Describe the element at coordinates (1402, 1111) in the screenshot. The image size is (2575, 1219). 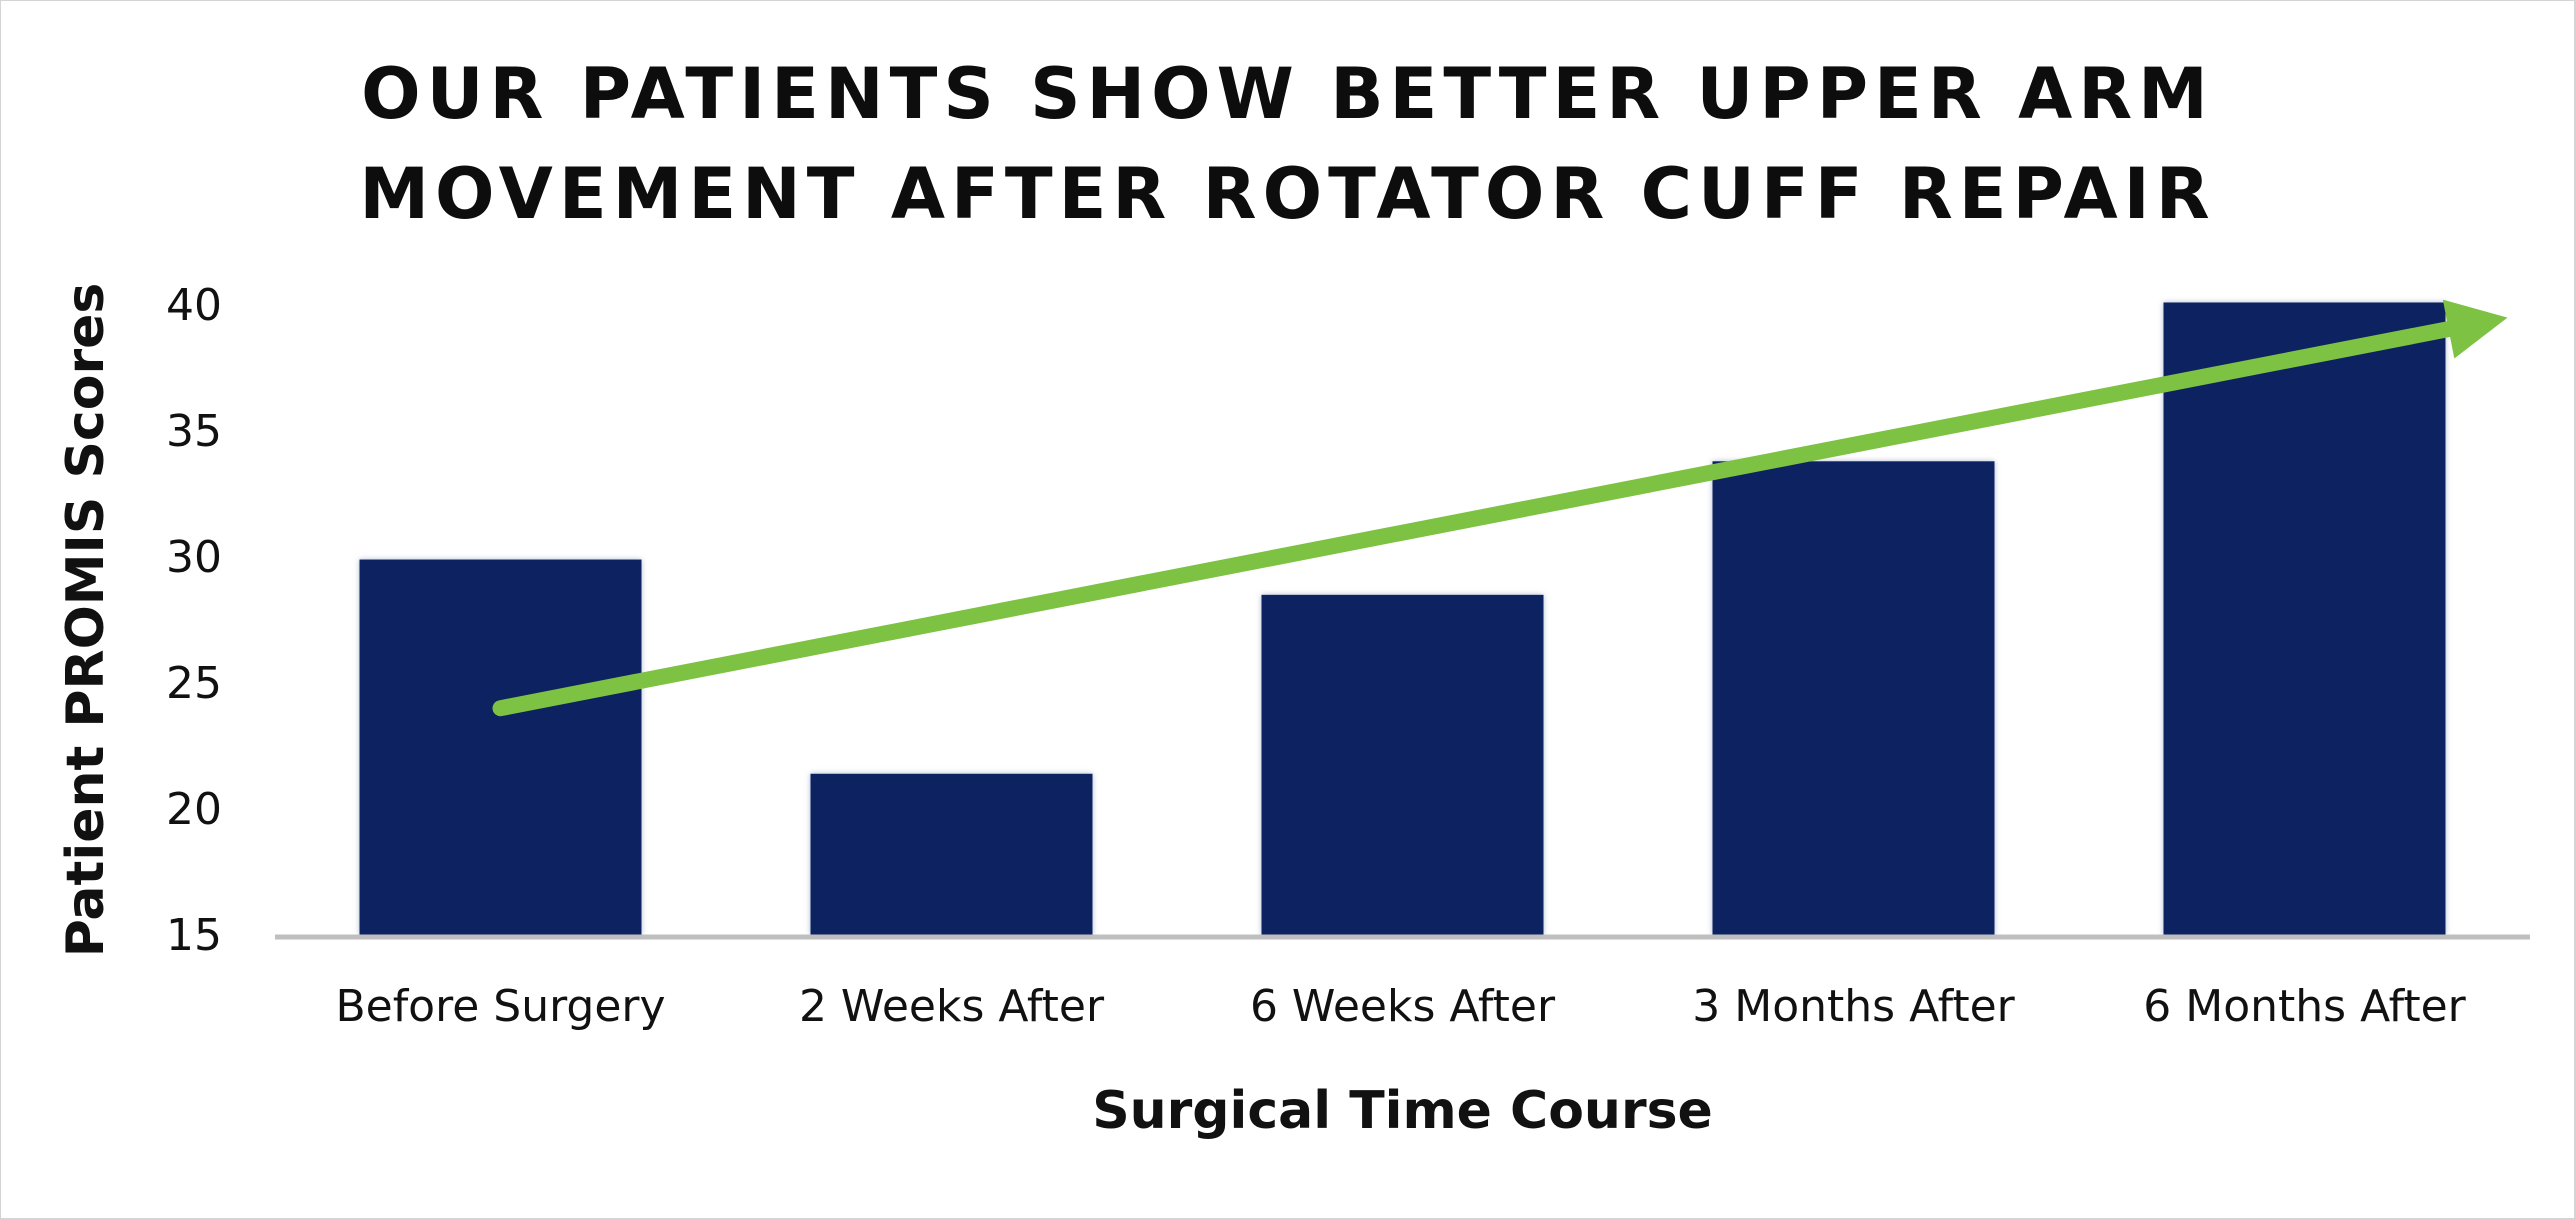
I see `x-axis-title: Surgical Time Course` at that location.